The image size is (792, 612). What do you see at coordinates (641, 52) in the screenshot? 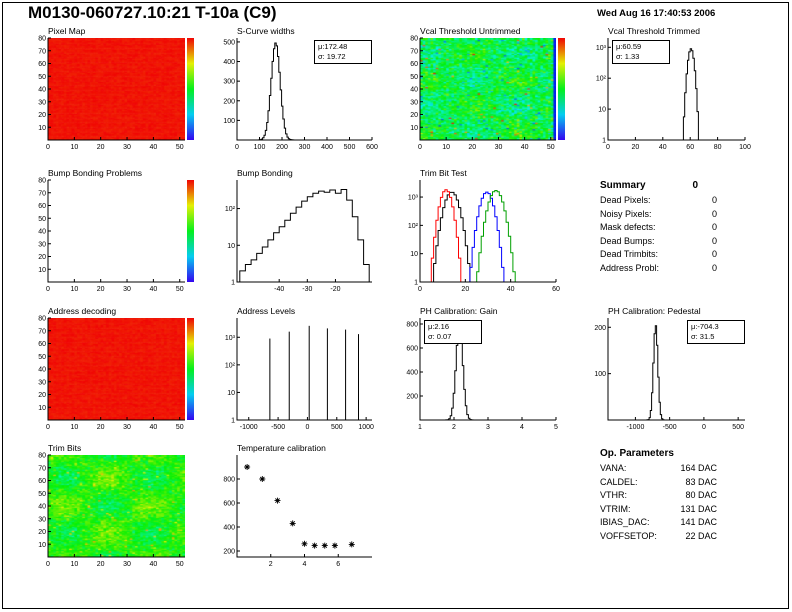
I see `stats-box: μ:60.59 σ: 1.33` at bounding box center [641, 52].